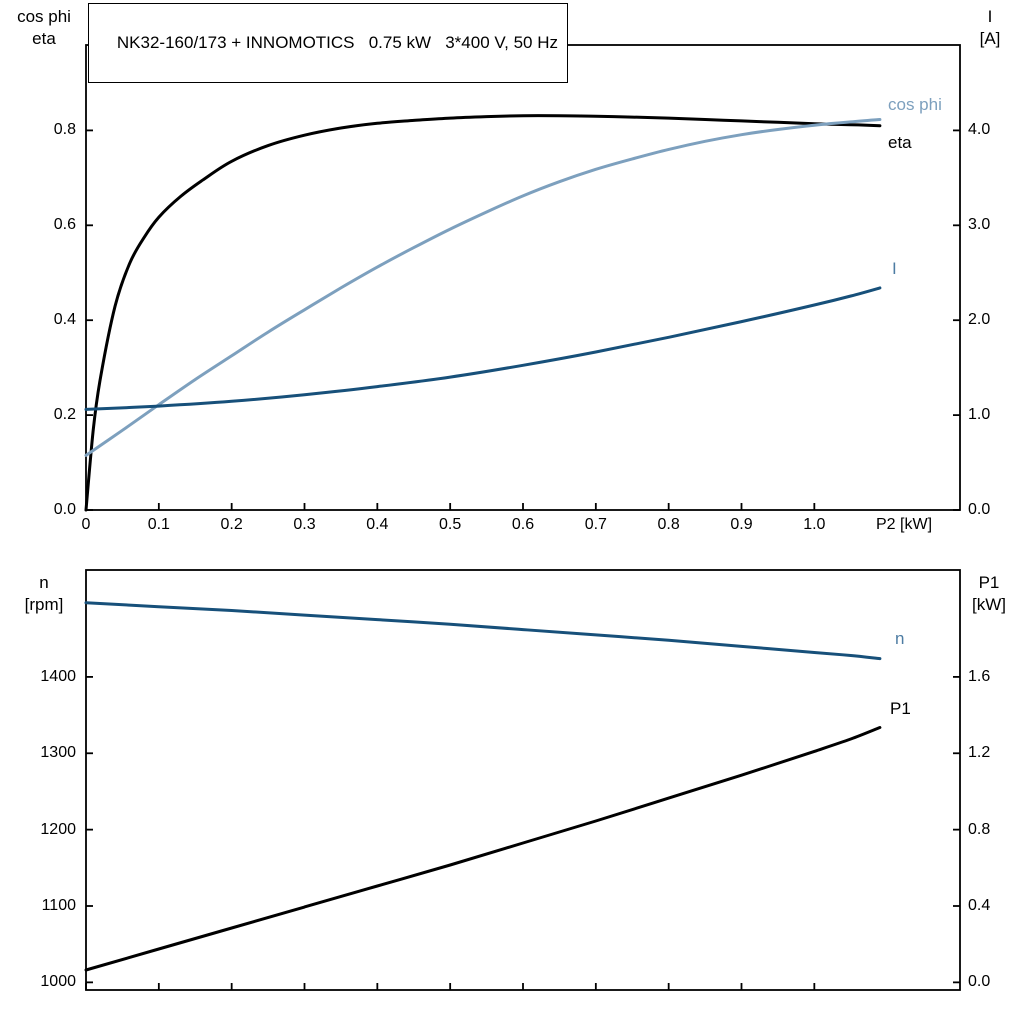 This screenshot has height=1024, width=1024. What do you see at coordinates (304, 524) in the screenshot?
I see `x-tick-label: 0.3` at bounding box center [304, 524].